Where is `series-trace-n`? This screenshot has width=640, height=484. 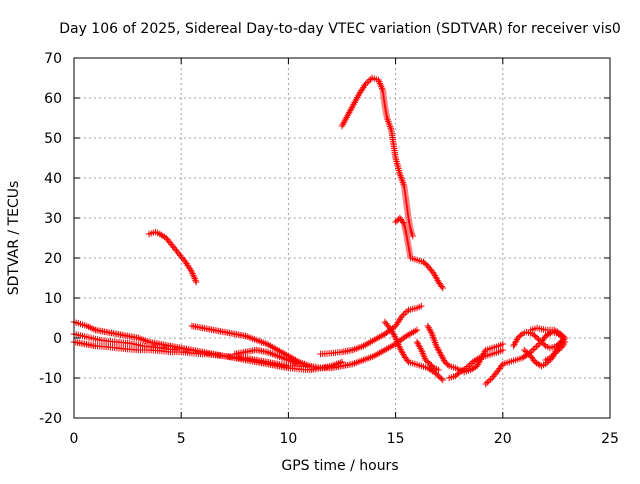
series-trace-n is located at coordinates (524, 358).